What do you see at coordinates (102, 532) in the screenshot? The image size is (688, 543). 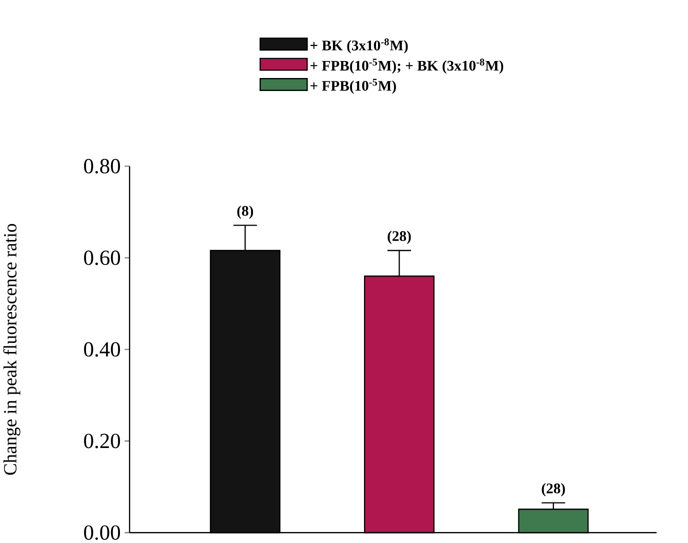 I see `y-tick-label: 0.00` at bounding box center [102, 532].